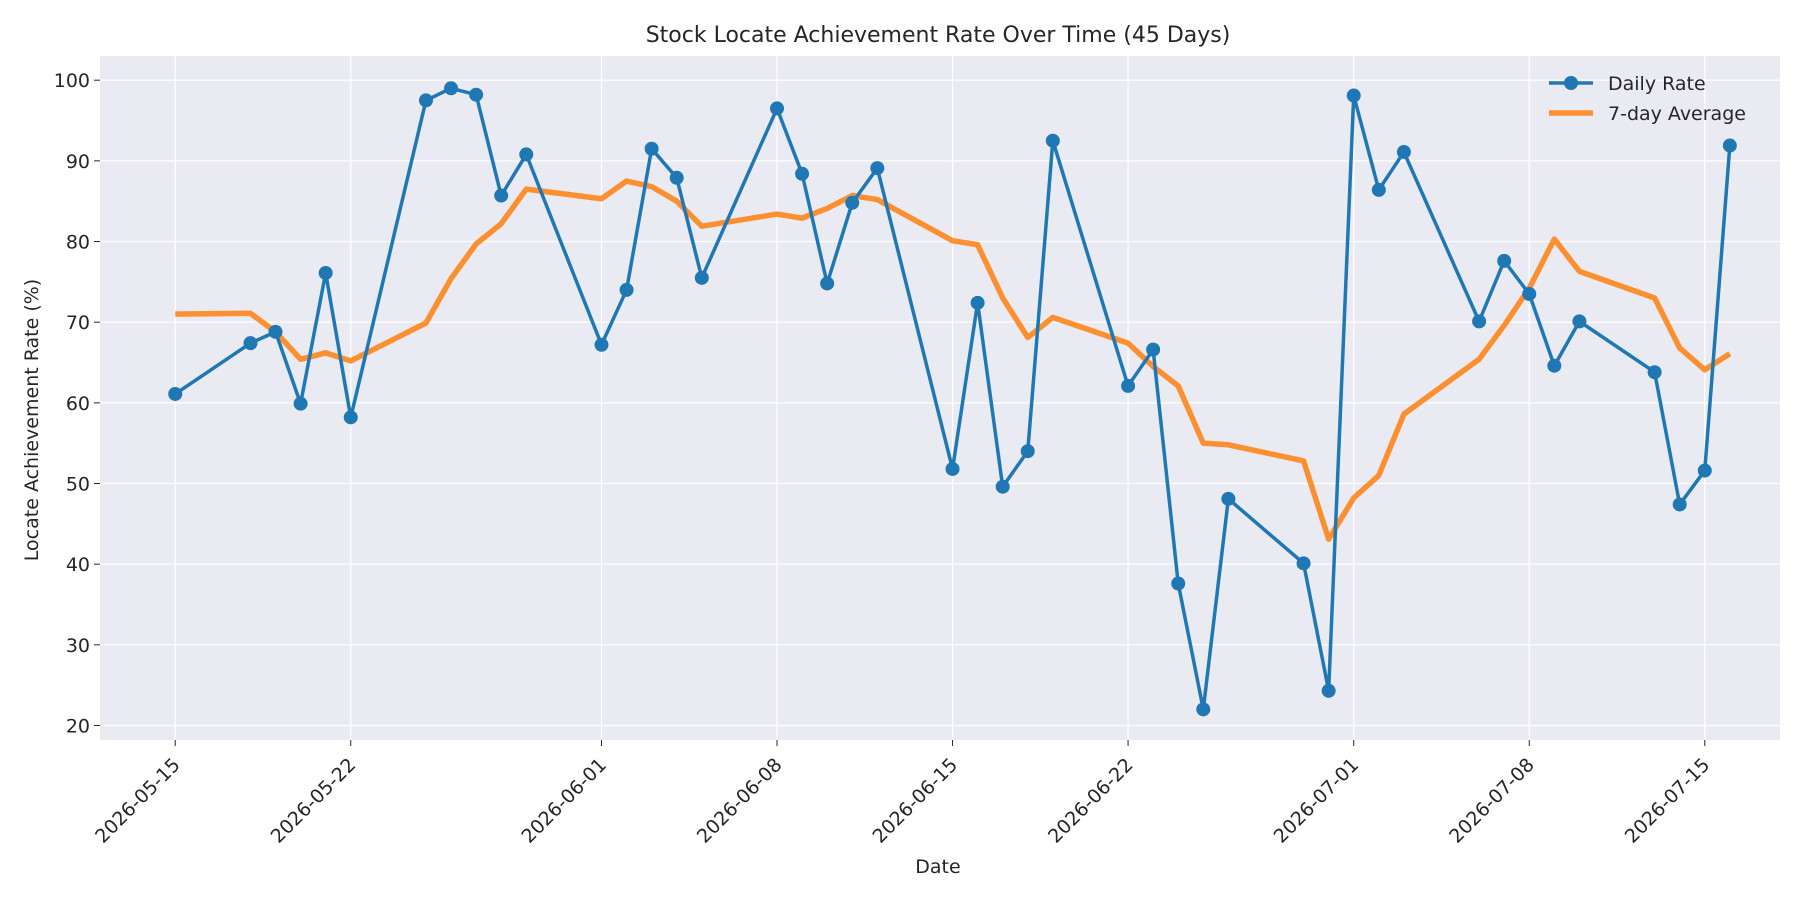 The height and width of the screenshot is (904, 1800). Describe the element at coordinates (78, 726) in the screenshot. I see `y-tick-label: 20` at that location.